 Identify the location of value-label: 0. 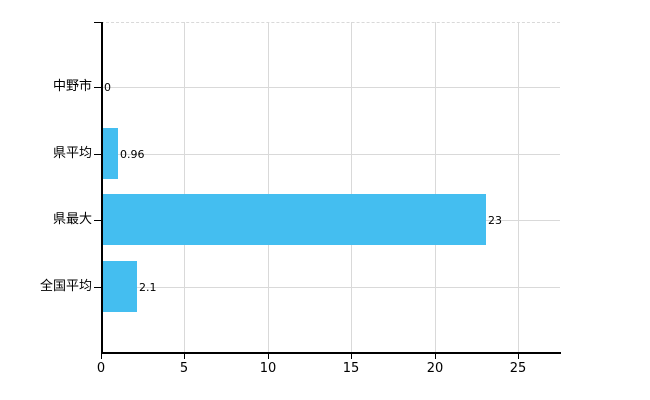
(107, 87).